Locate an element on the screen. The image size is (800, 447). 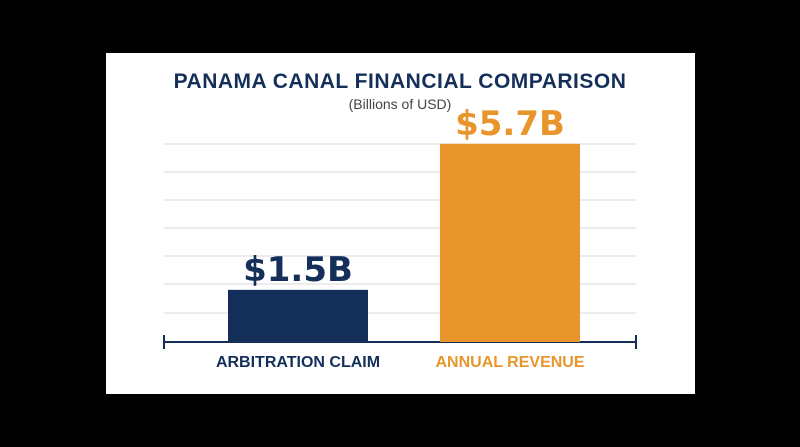
chart-subtitle: (Billions of USD) is located at coordinates (400, 104).